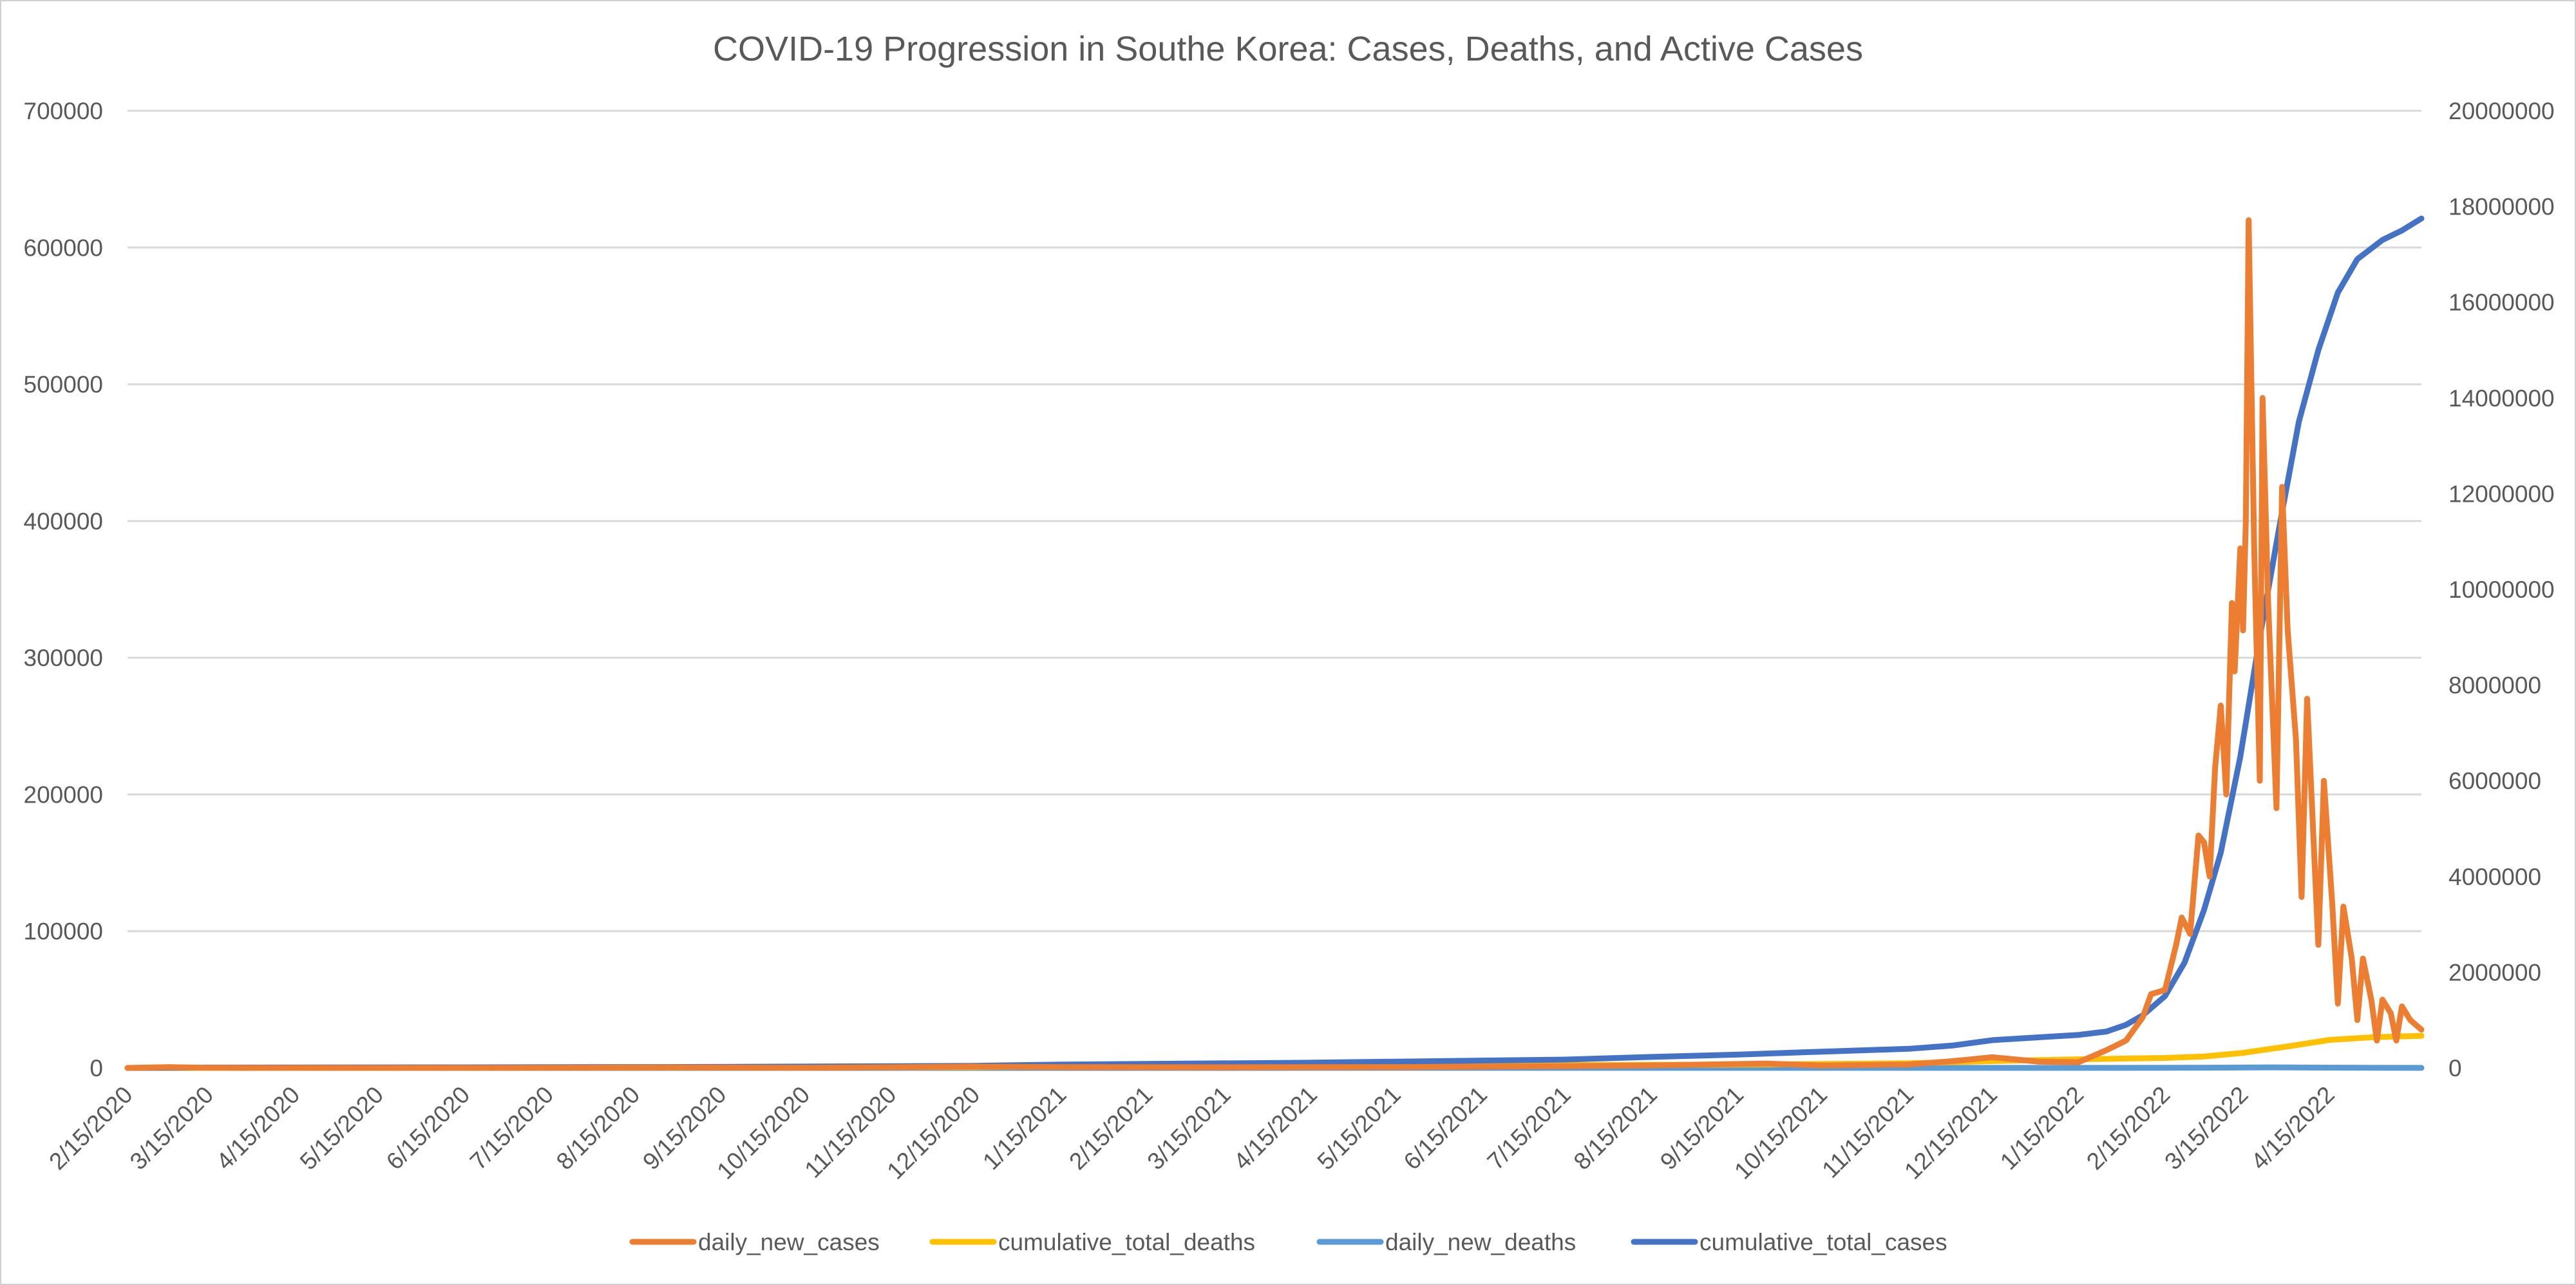 This screenshot has height=1285, width=2576. I want to click on x-tick-label: 3/15/2021, so click(1189, 1128).